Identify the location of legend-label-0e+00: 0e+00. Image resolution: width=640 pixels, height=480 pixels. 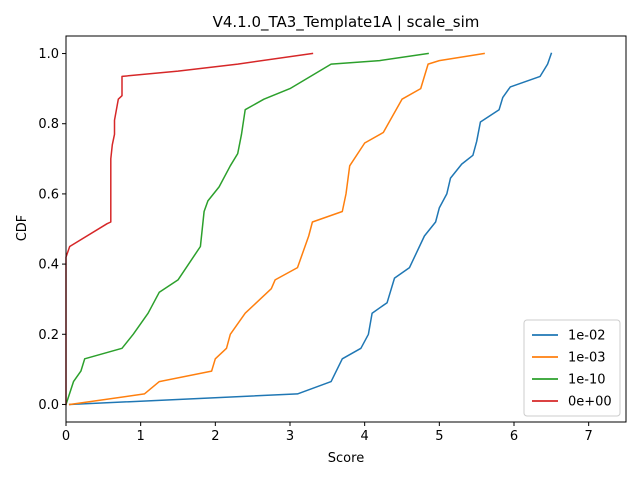
(590, 402).